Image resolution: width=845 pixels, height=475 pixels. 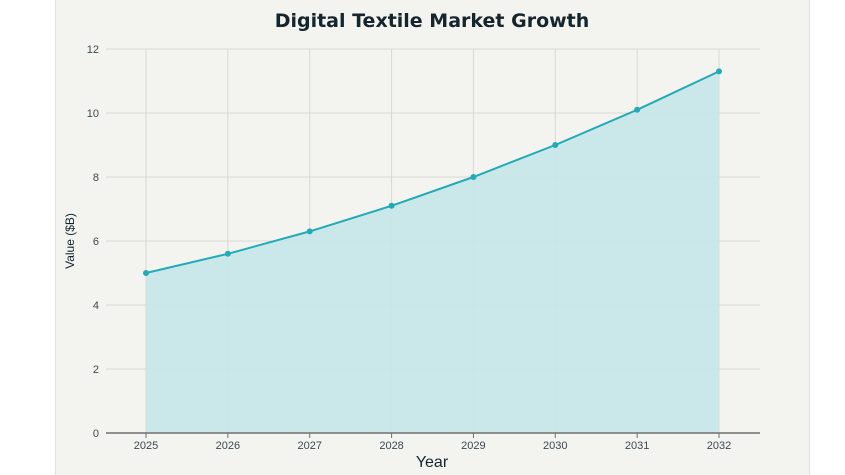 What do you see at coordinates (96, 242) in the screenshot?
I see `y-tick-label: 6` at bounding box center [96, 242].